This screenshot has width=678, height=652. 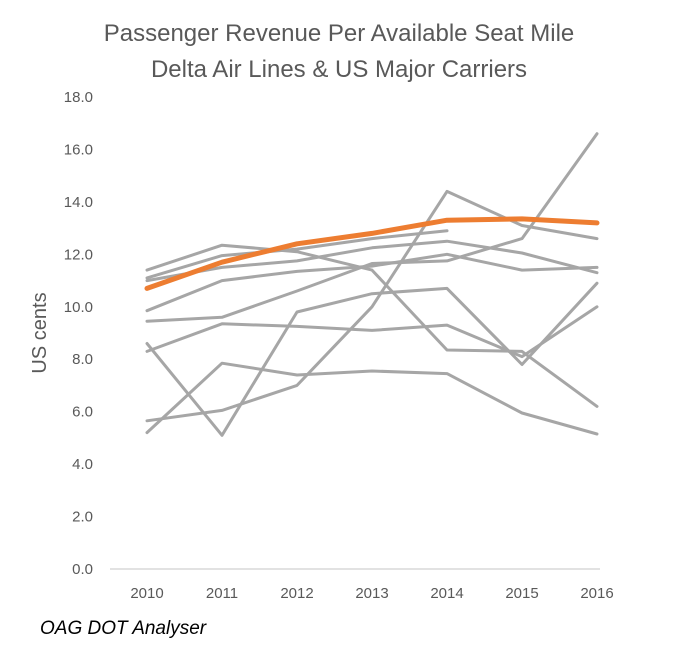 I want to click on x-tick-label: 2015, so click(x=521, y=593).